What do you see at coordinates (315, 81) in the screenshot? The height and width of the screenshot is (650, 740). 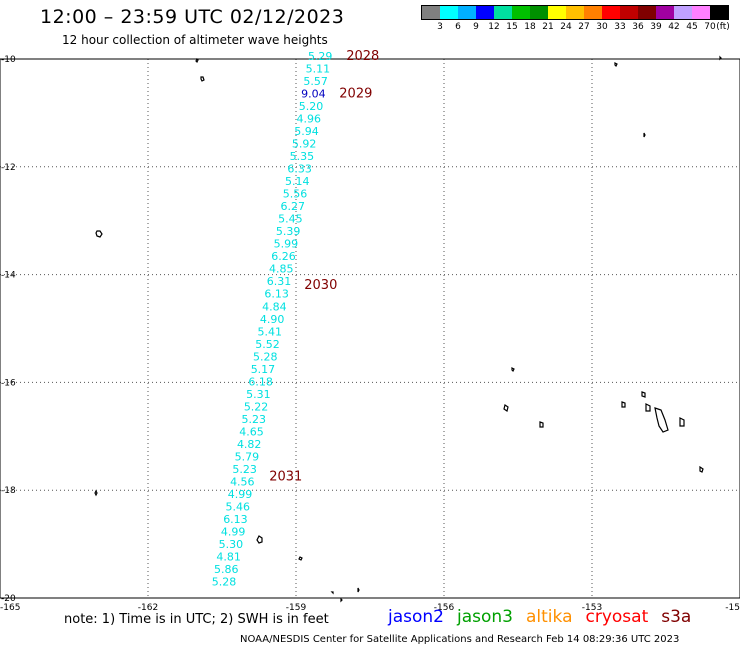 I see `wave-height-label: 5.57` at bounding box center [315, 81].